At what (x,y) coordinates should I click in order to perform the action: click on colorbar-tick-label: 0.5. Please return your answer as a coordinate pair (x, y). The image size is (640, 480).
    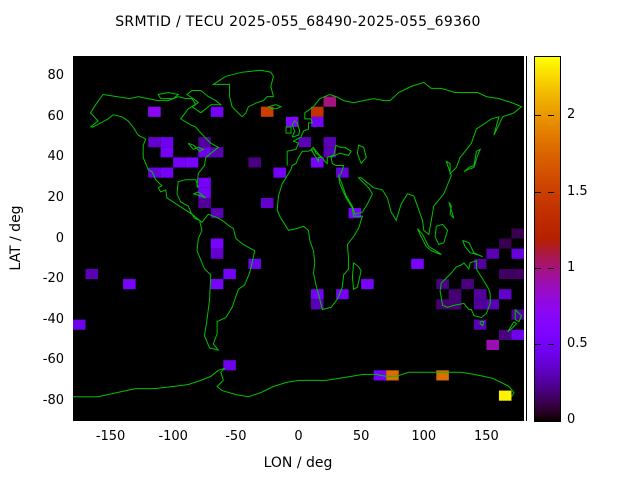
    Looking at the image, I should click on (577, 343).